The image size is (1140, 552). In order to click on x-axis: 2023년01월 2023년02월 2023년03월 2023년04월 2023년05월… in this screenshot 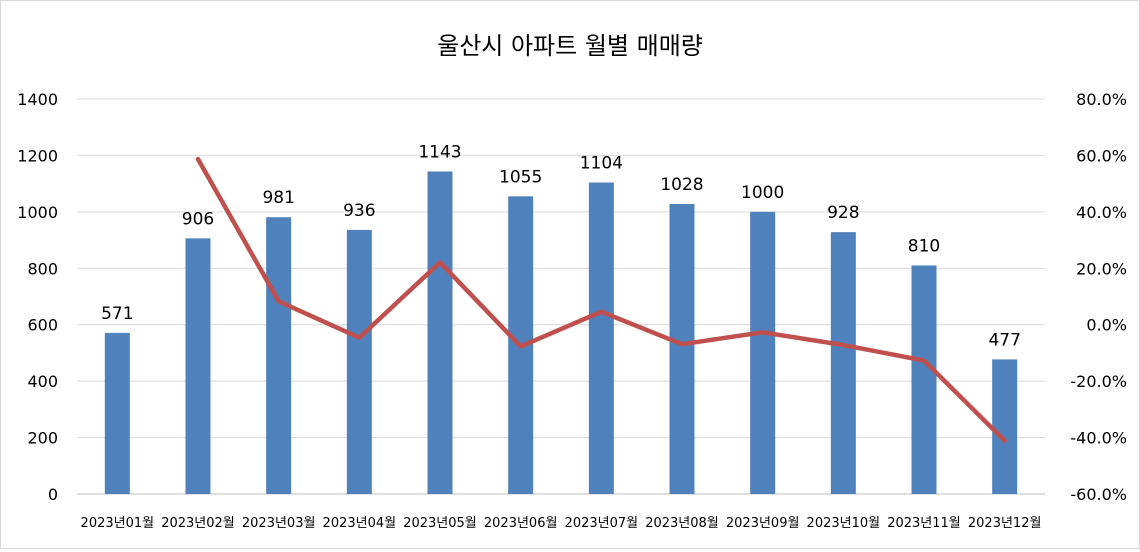, I will do `click(561, 523)`.